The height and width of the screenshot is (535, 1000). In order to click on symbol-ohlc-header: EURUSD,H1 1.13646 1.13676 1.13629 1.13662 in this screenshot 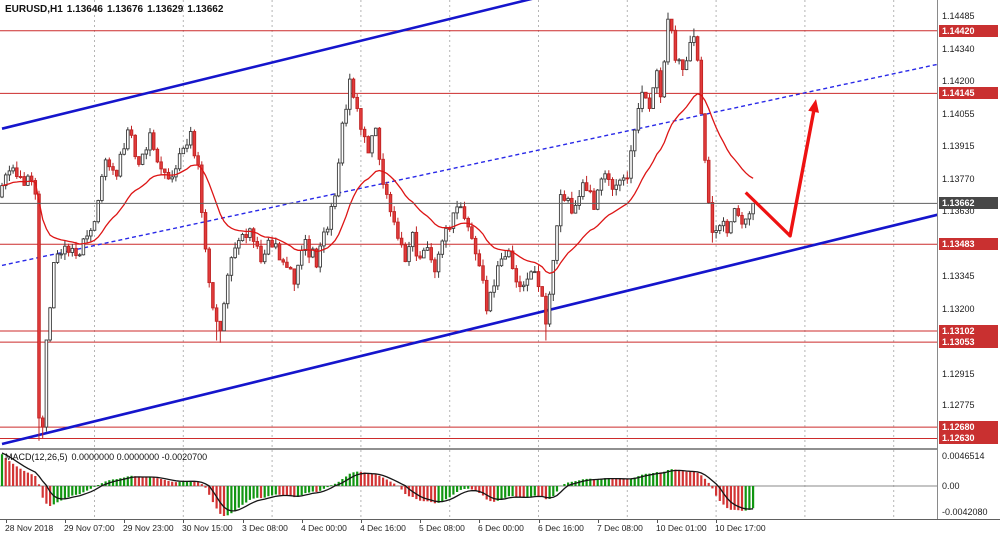, I will do `click(116, 9)`.